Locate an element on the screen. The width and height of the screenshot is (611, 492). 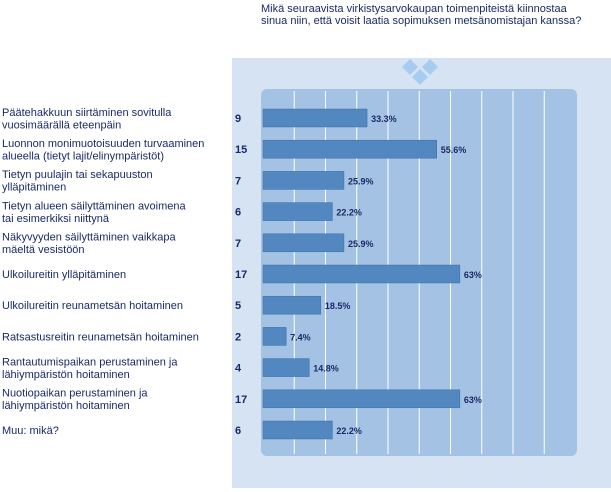
count-label: 5 is located at coordinates (238, 306).